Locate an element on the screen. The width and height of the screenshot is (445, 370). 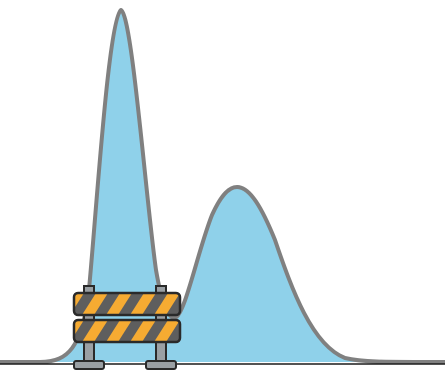
barricade-foot-left is located at coordinates (89, 365).